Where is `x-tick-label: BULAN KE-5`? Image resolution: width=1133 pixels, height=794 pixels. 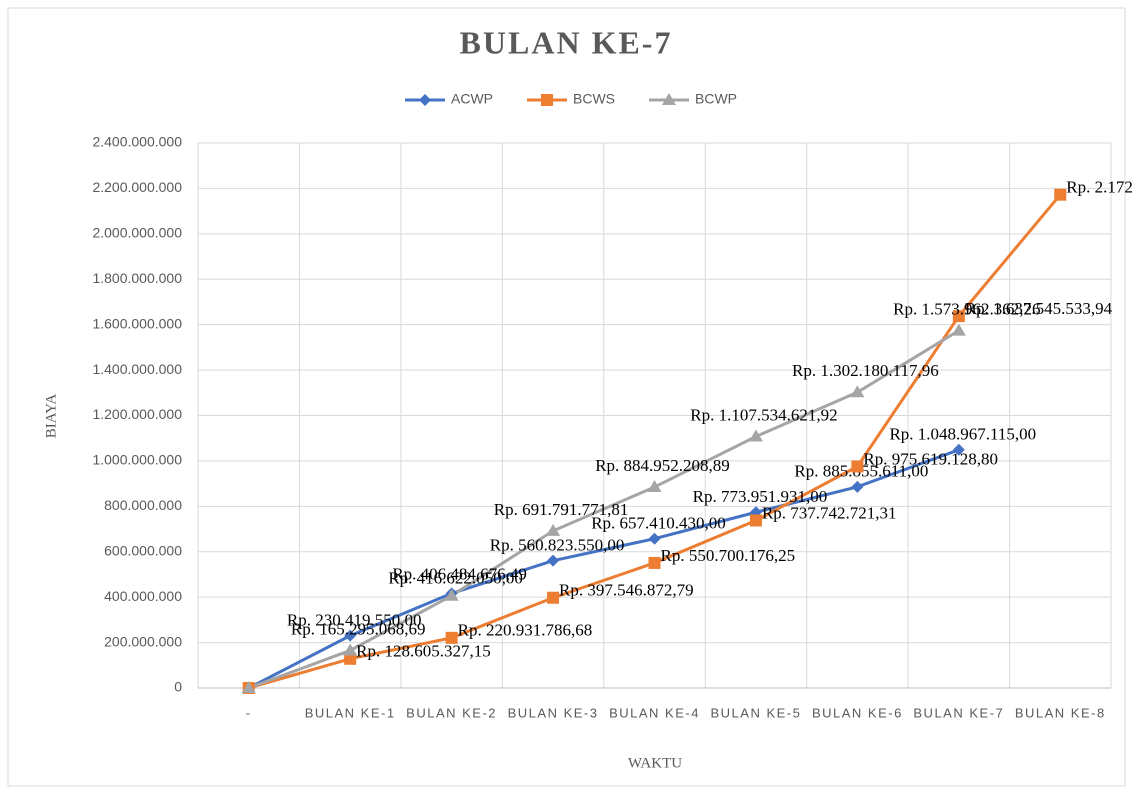 x-tick-label: BULAN KE-5 is located at coordinates (756, 712).